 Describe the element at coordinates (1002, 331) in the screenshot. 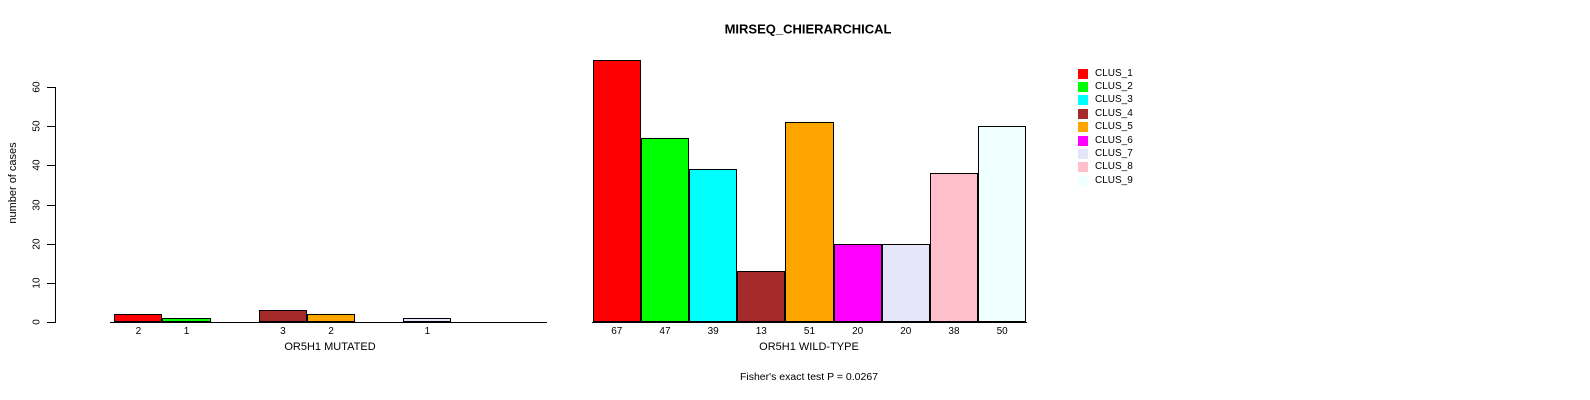

I see `bar-value-label: 50` at that location.